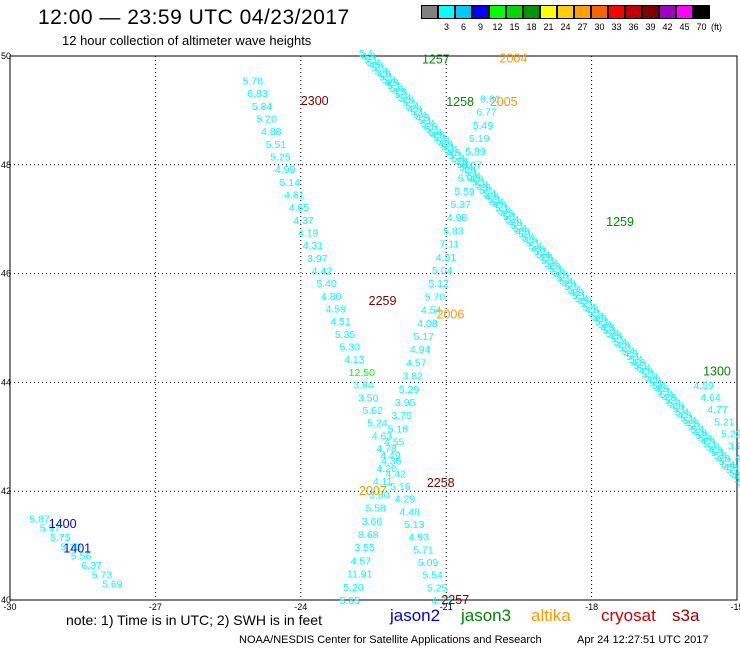 The width and height of the screenshot is (740, 650). What do you see at coordinates (420, 350) in the screenshot?
I see `wave-height-value: 4.94` at bounding box center [420, 350].